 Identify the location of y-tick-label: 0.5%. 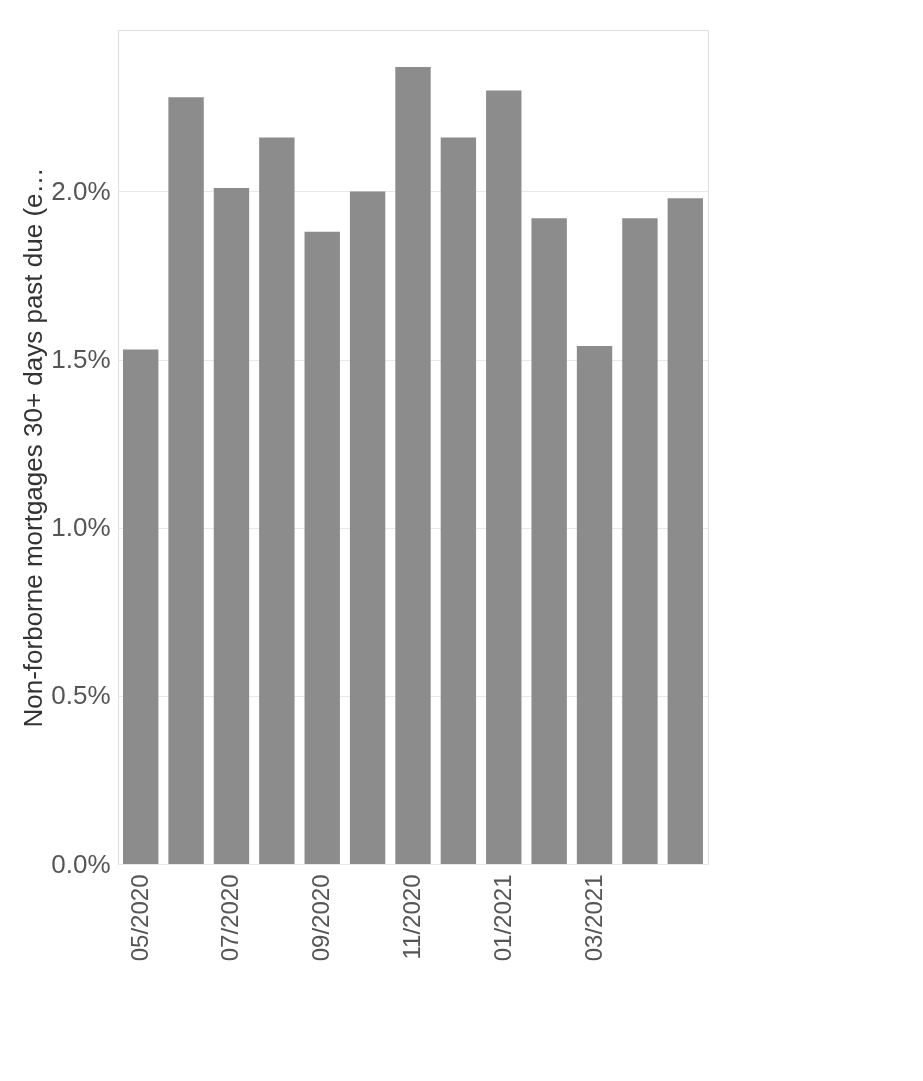
(81, 695).